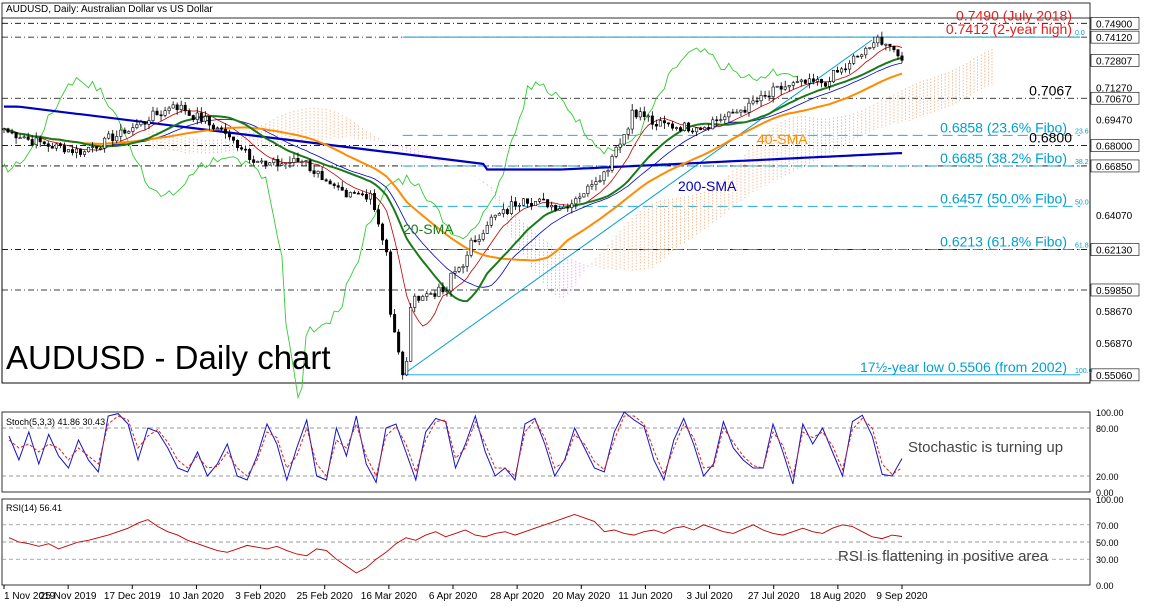 This screenshot has width=1149, height=607. I want to click on y-tick-label: 0.74120, so click(1114, 38).